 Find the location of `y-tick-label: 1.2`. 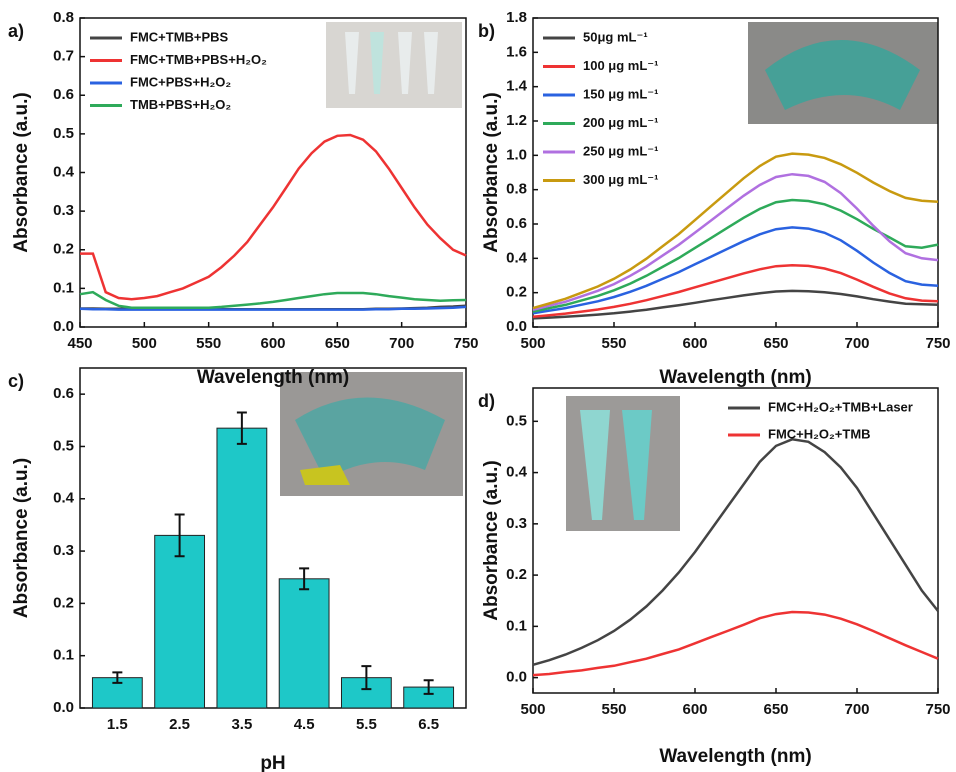

y-tick-label: 1.2 is located at coordinates (516, 120).